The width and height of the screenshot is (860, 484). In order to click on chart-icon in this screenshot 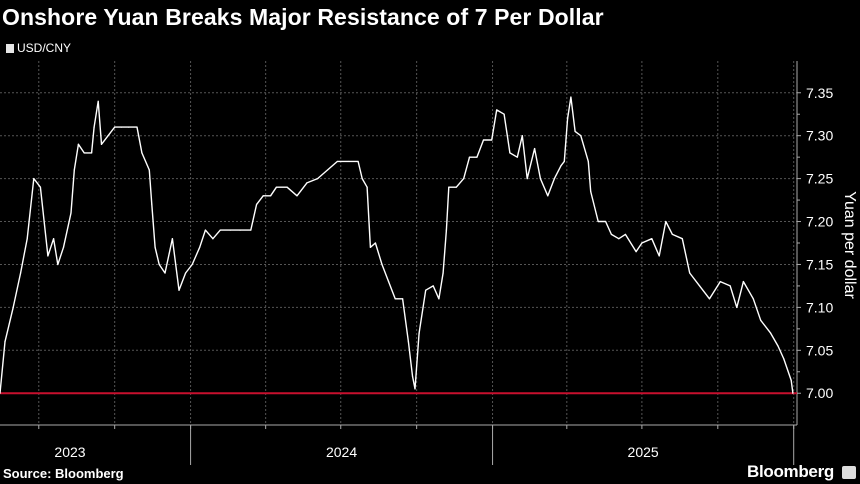, I will do `click(849, 472)`.